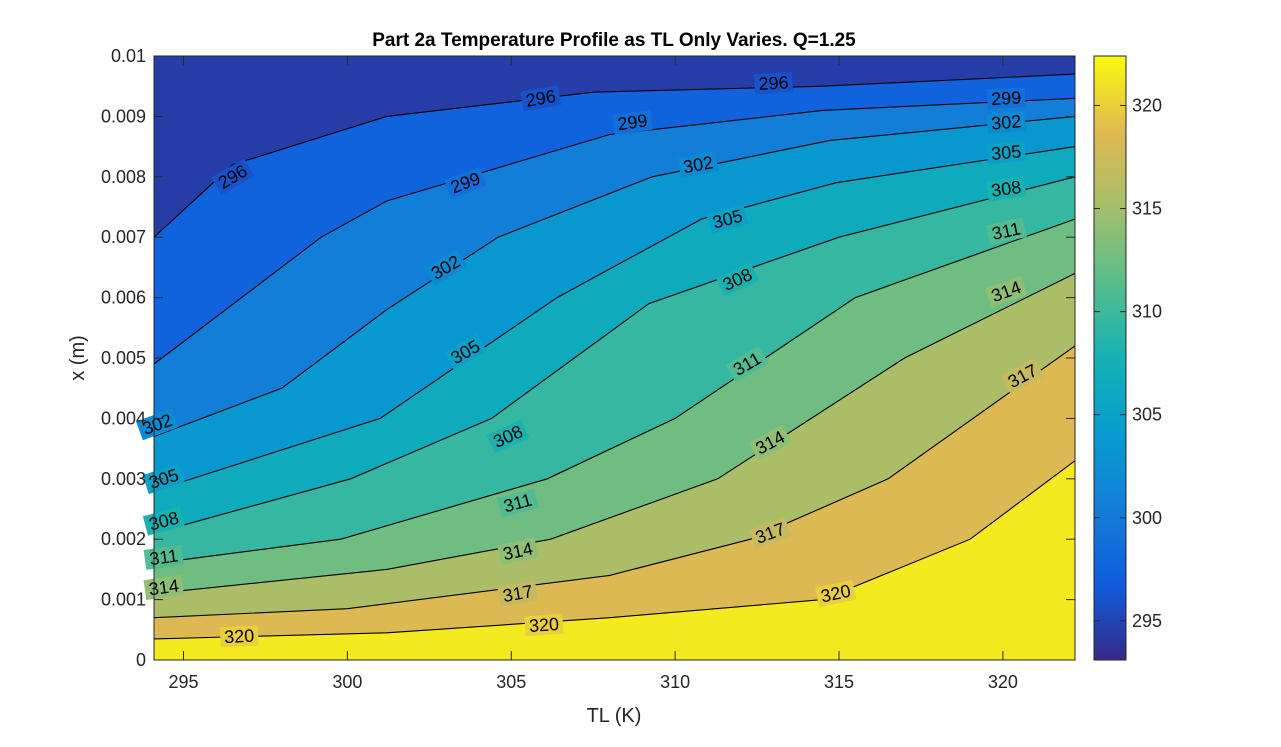 Image resolution: width=1281 pixels, height=747 pixels. I want to click on colorbar-ticks: 295 300 305 310 315 320, so click(1128, 363).